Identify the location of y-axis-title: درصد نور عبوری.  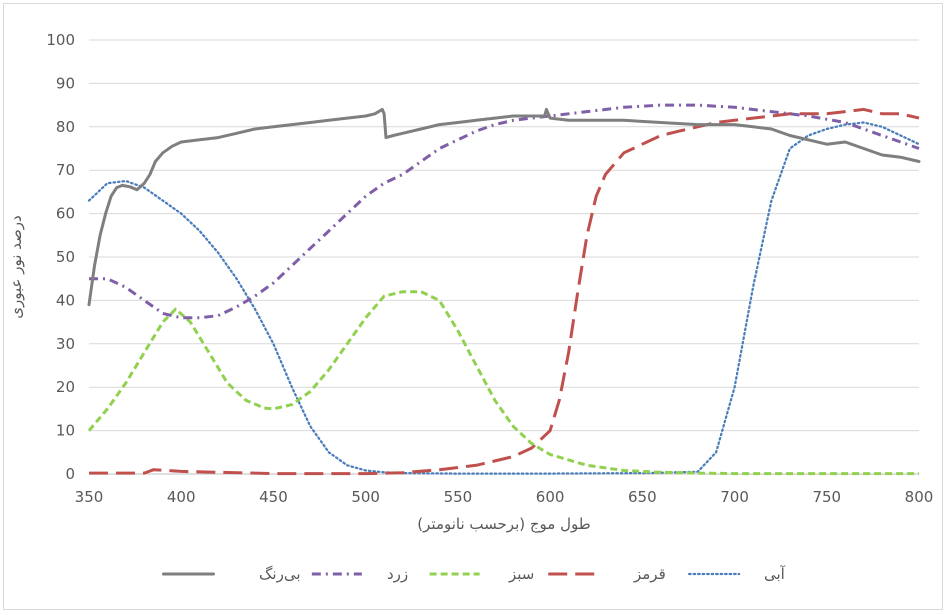
(16, 266).